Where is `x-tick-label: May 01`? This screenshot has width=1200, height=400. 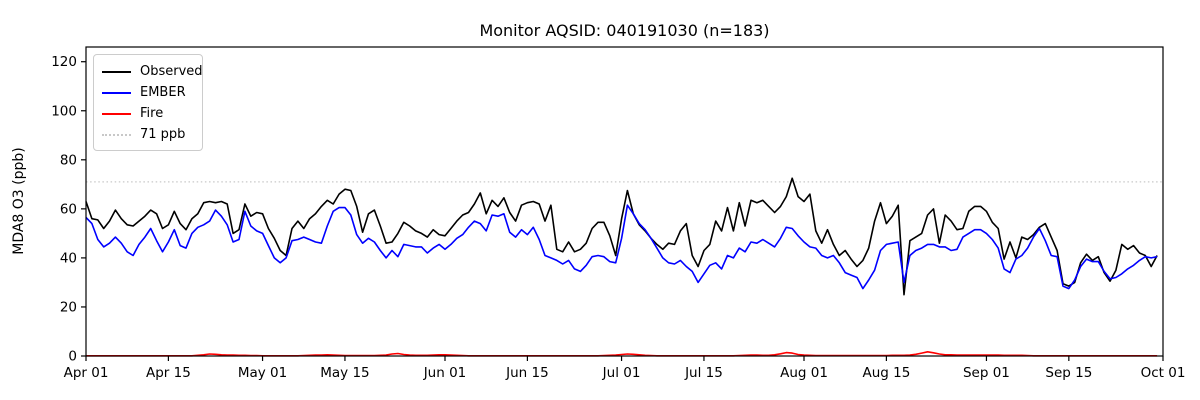
x-tick-label: May 01 is located at coordinates (262, 373).